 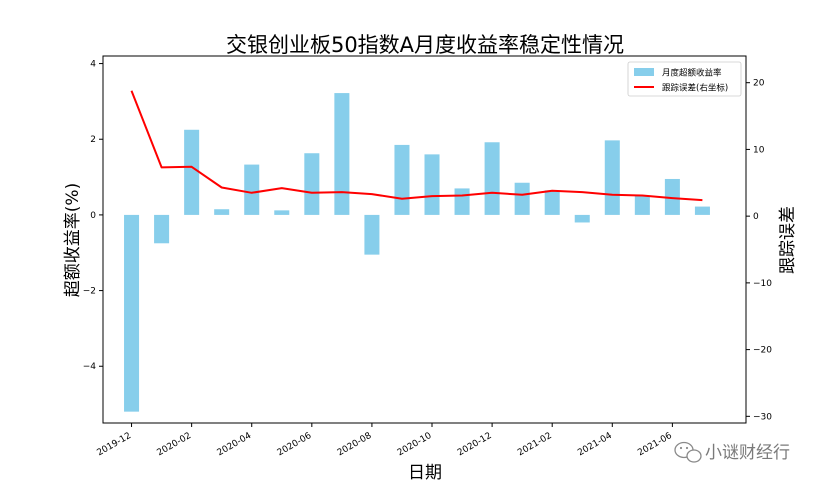 I want to click on y2-tick-label: −10, so click(x=762, y=284).